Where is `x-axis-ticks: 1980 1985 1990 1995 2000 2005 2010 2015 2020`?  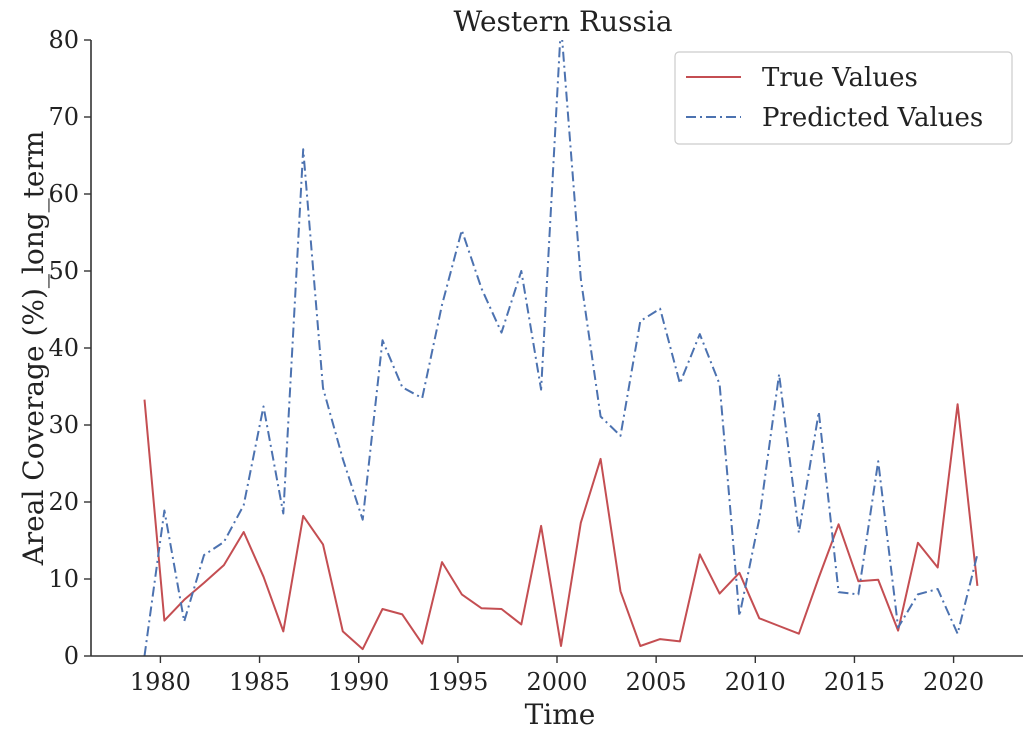
x-axis-ticks: 1980 1985 1990 1995 2000 2005 2010 2015 2020 is located at coordinates (557, 676).